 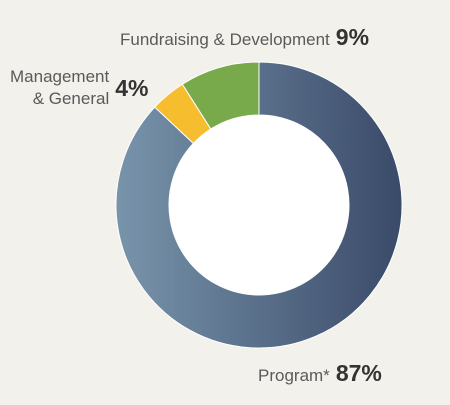 I want to click on value-label-fundraising: 9%, so click(x=352, y=37).